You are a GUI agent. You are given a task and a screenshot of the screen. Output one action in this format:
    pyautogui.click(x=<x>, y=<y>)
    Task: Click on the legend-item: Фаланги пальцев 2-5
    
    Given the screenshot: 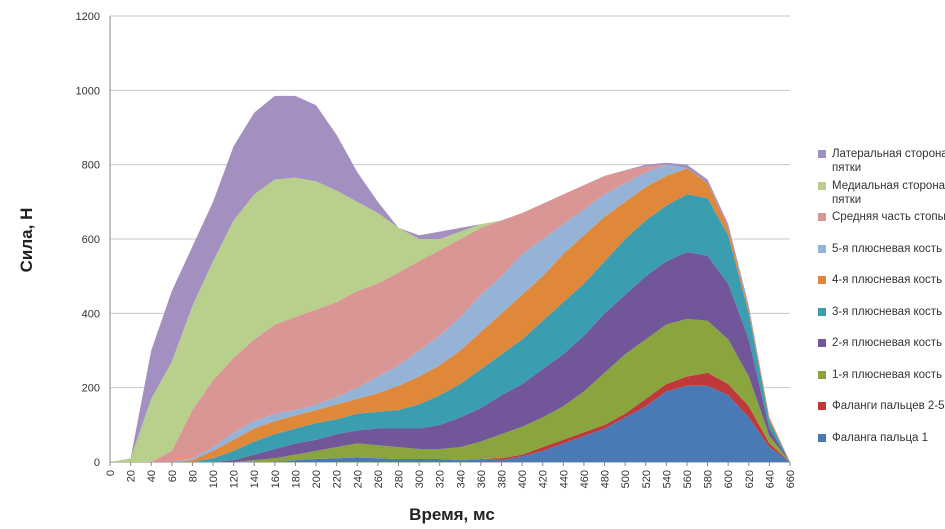 What is the action you would take?
    pyautogui.click(x=881, y=406)
    